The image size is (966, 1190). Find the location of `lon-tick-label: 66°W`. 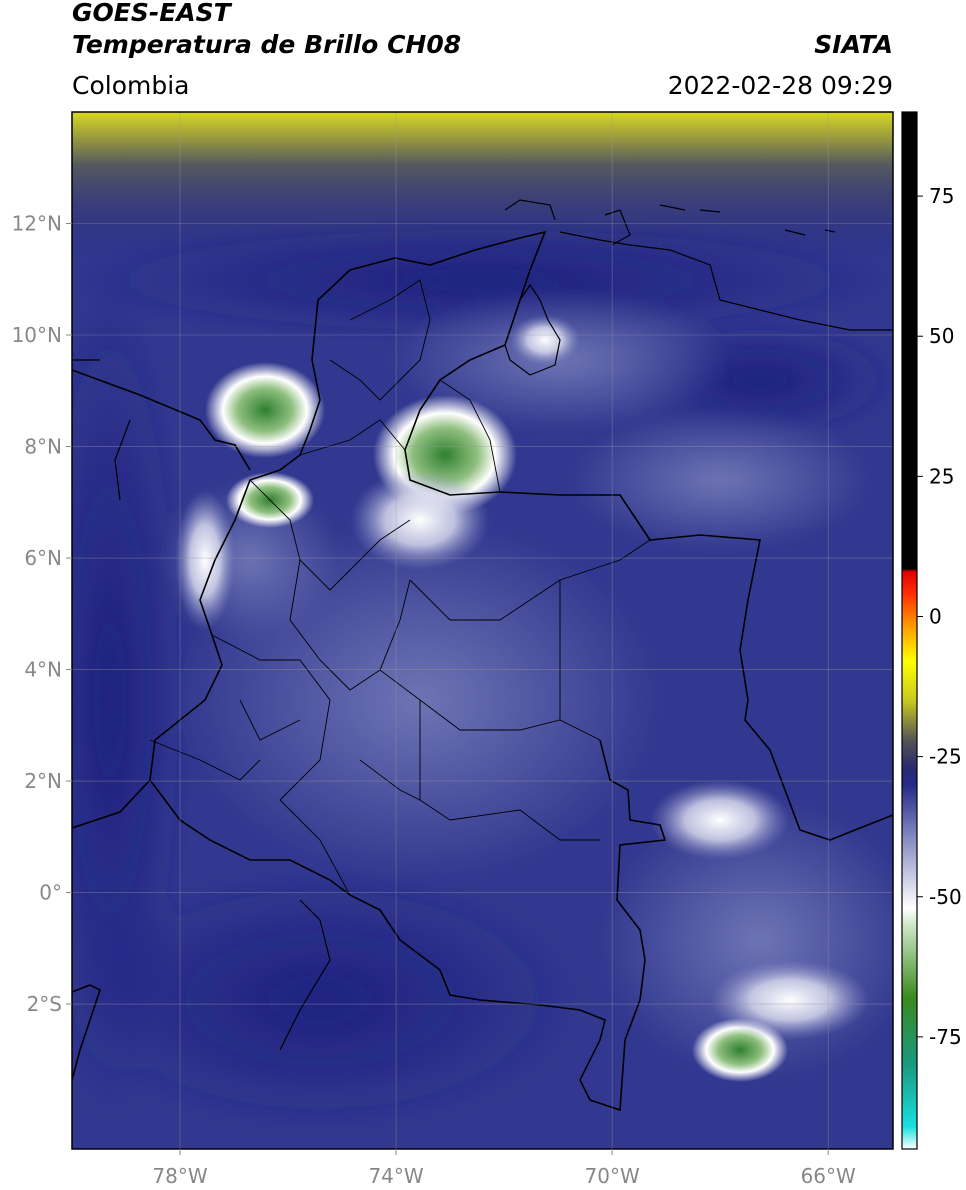

lon-tick-label: 66°W is located at coordinates (828, 1176).